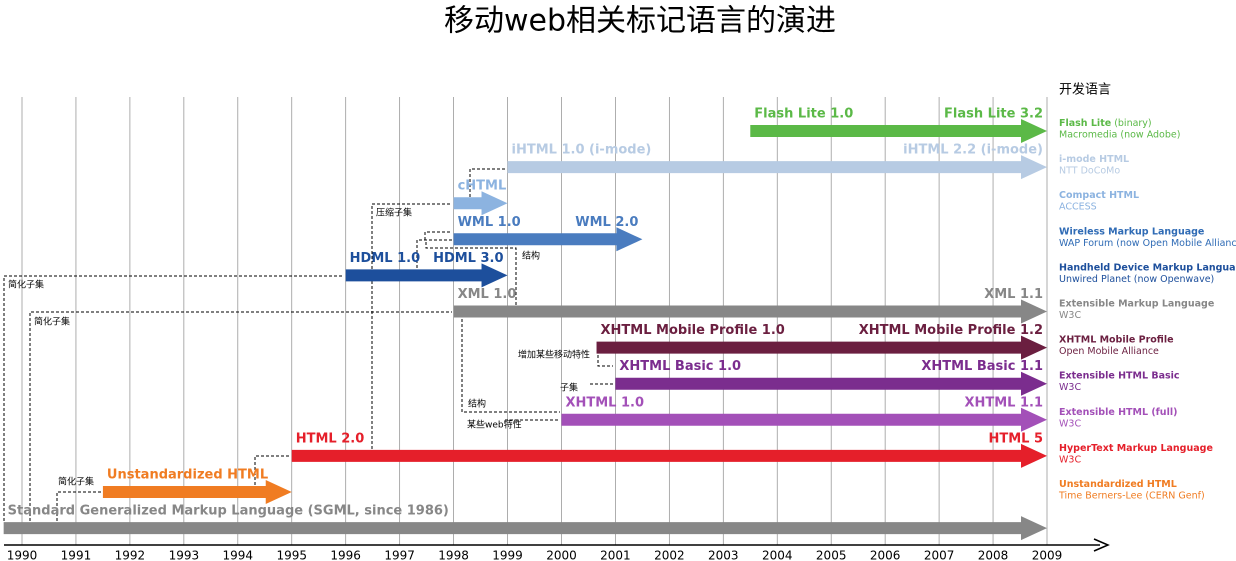 The height and width of the screenshot is (561, 1236). Describe the element at coordinates (803, 114) in the screenshot. I see `arrow-label: Flash Lite 1.0` at that location.